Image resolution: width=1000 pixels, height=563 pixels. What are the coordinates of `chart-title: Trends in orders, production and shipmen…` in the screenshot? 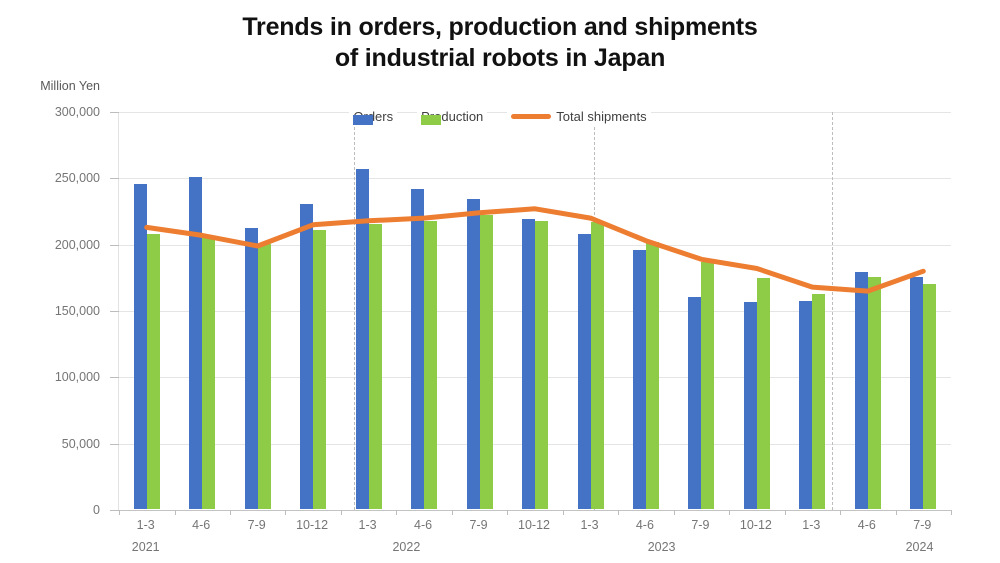 It's located at (500, 43).